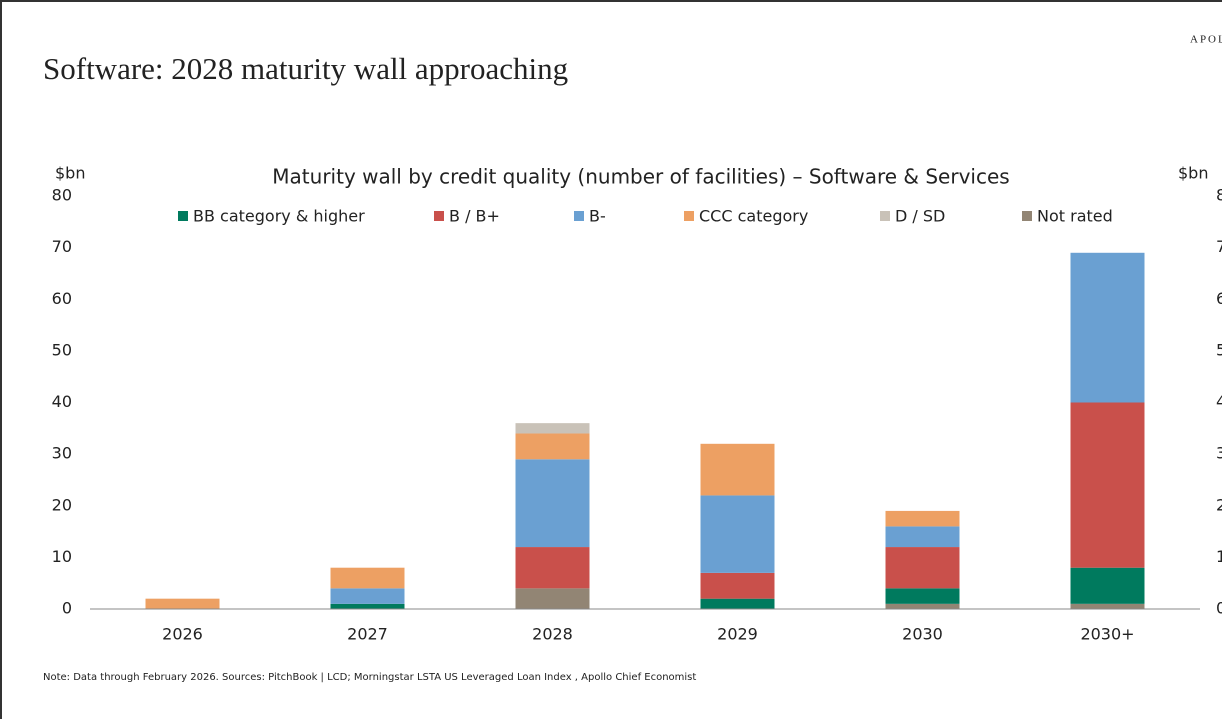 The width and height of the screenshot is (1222, 719). I want to click on x-tick-label: 2030, so click(922, 634).